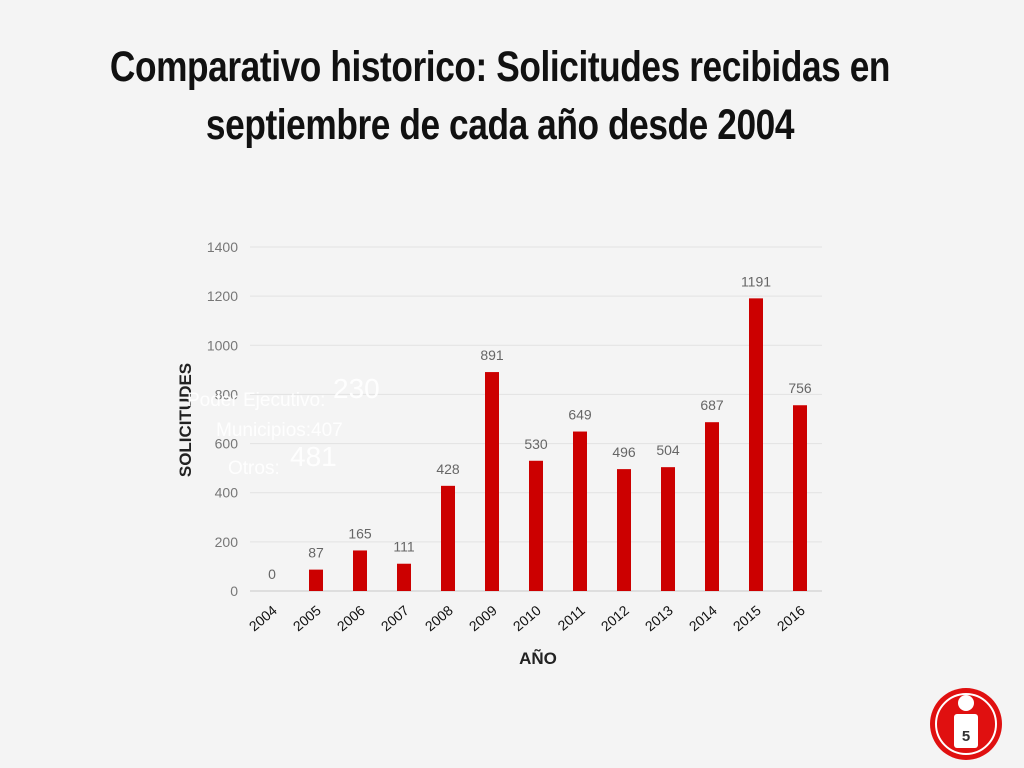  What do you see at coordinates (316, 580) in the screenshot?
I see `bar-2005` at bounding box center [316, 580].